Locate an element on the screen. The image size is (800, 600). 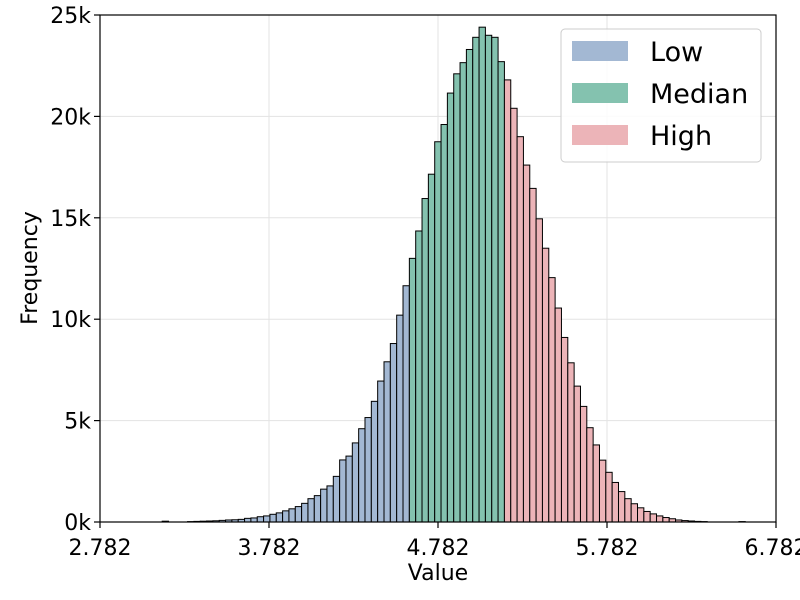
legend-swatch-high is located at coordinates (600, 135).